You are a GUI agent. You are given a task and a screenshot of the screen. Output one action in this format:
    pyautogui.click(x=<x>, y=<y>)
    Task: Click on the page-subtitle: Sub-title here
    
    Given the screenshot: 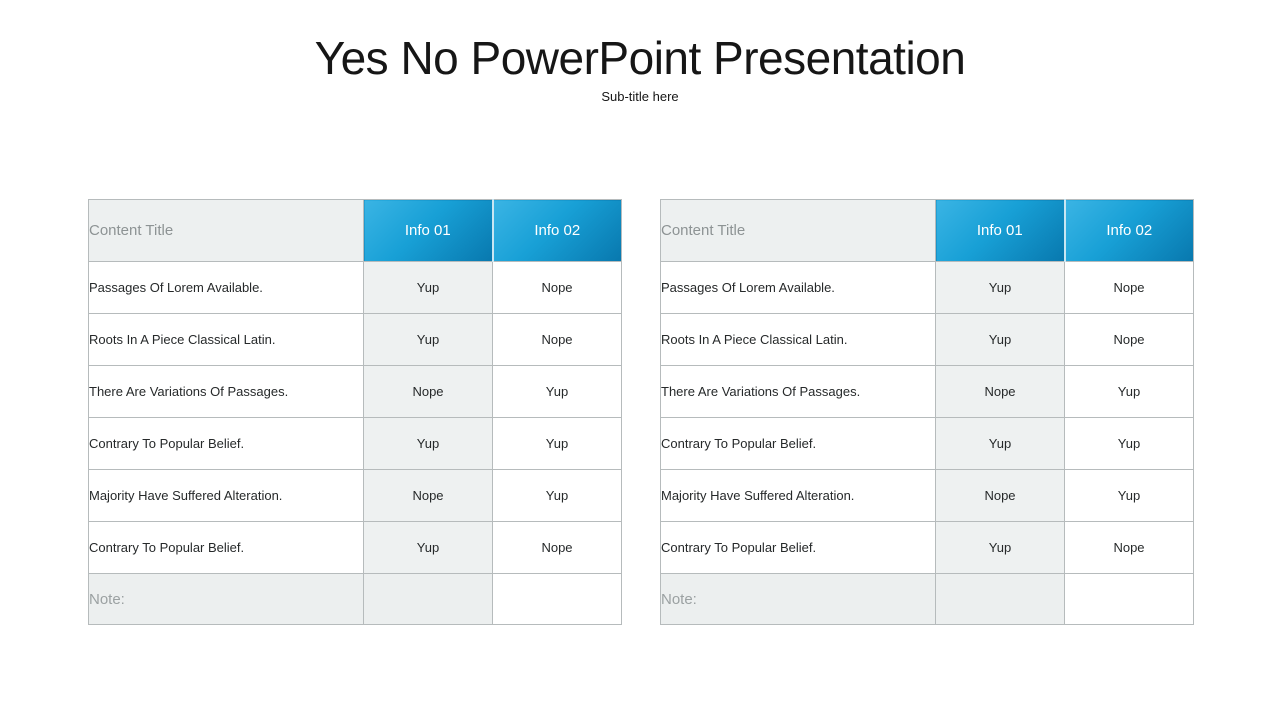 What is the action you would take?
    pyautogui.click(x=640, y=96)
    